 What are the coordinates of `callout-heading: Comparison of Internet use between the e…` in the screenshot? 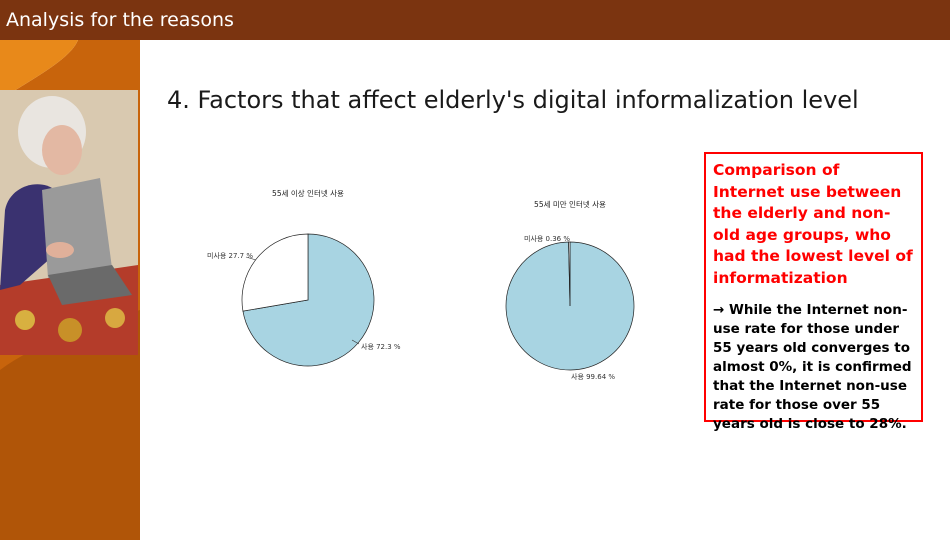 It's located at (813, 224).